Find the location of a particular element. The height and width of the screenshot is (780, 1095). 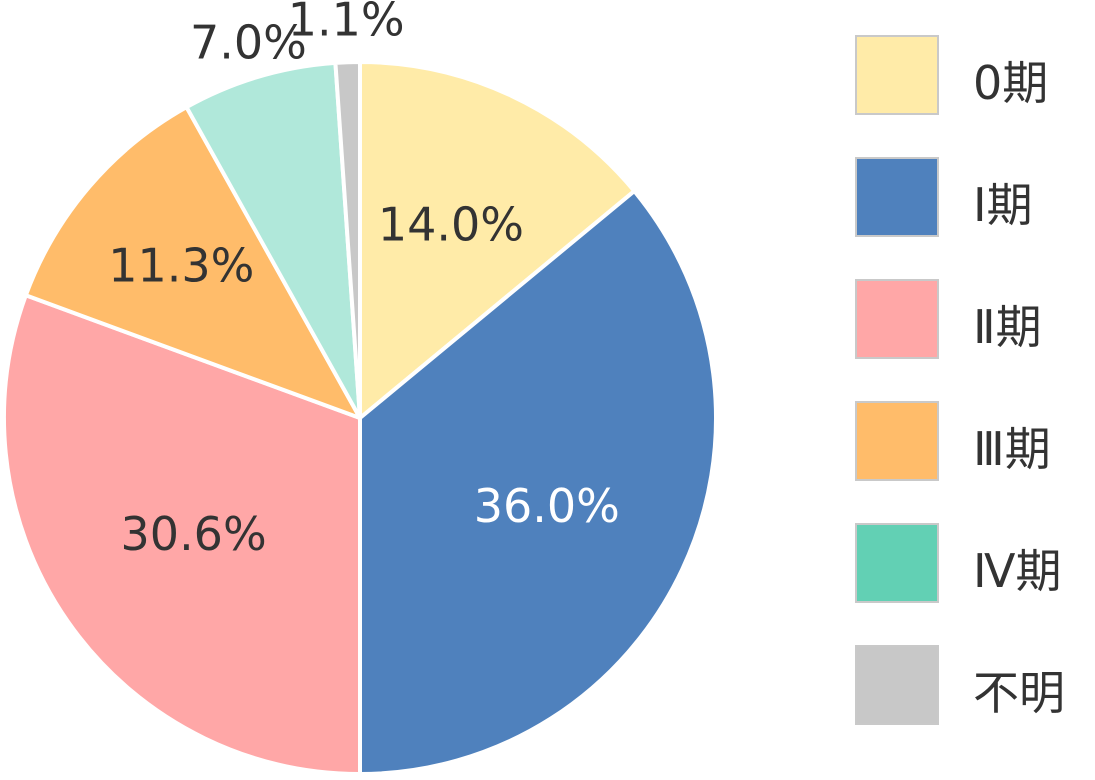

data-label: 7.0% is located at coordinates (248, 43).